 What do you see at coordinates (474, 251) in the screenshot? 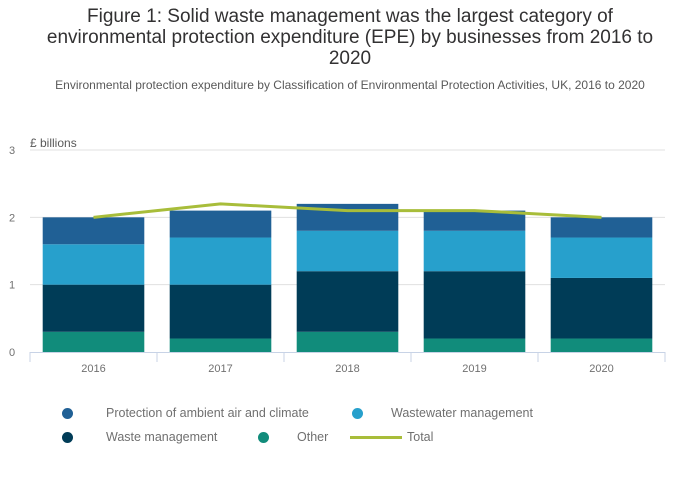
I see `bar-segment-wastewater-management-2019` at bounding box center [474, 251].